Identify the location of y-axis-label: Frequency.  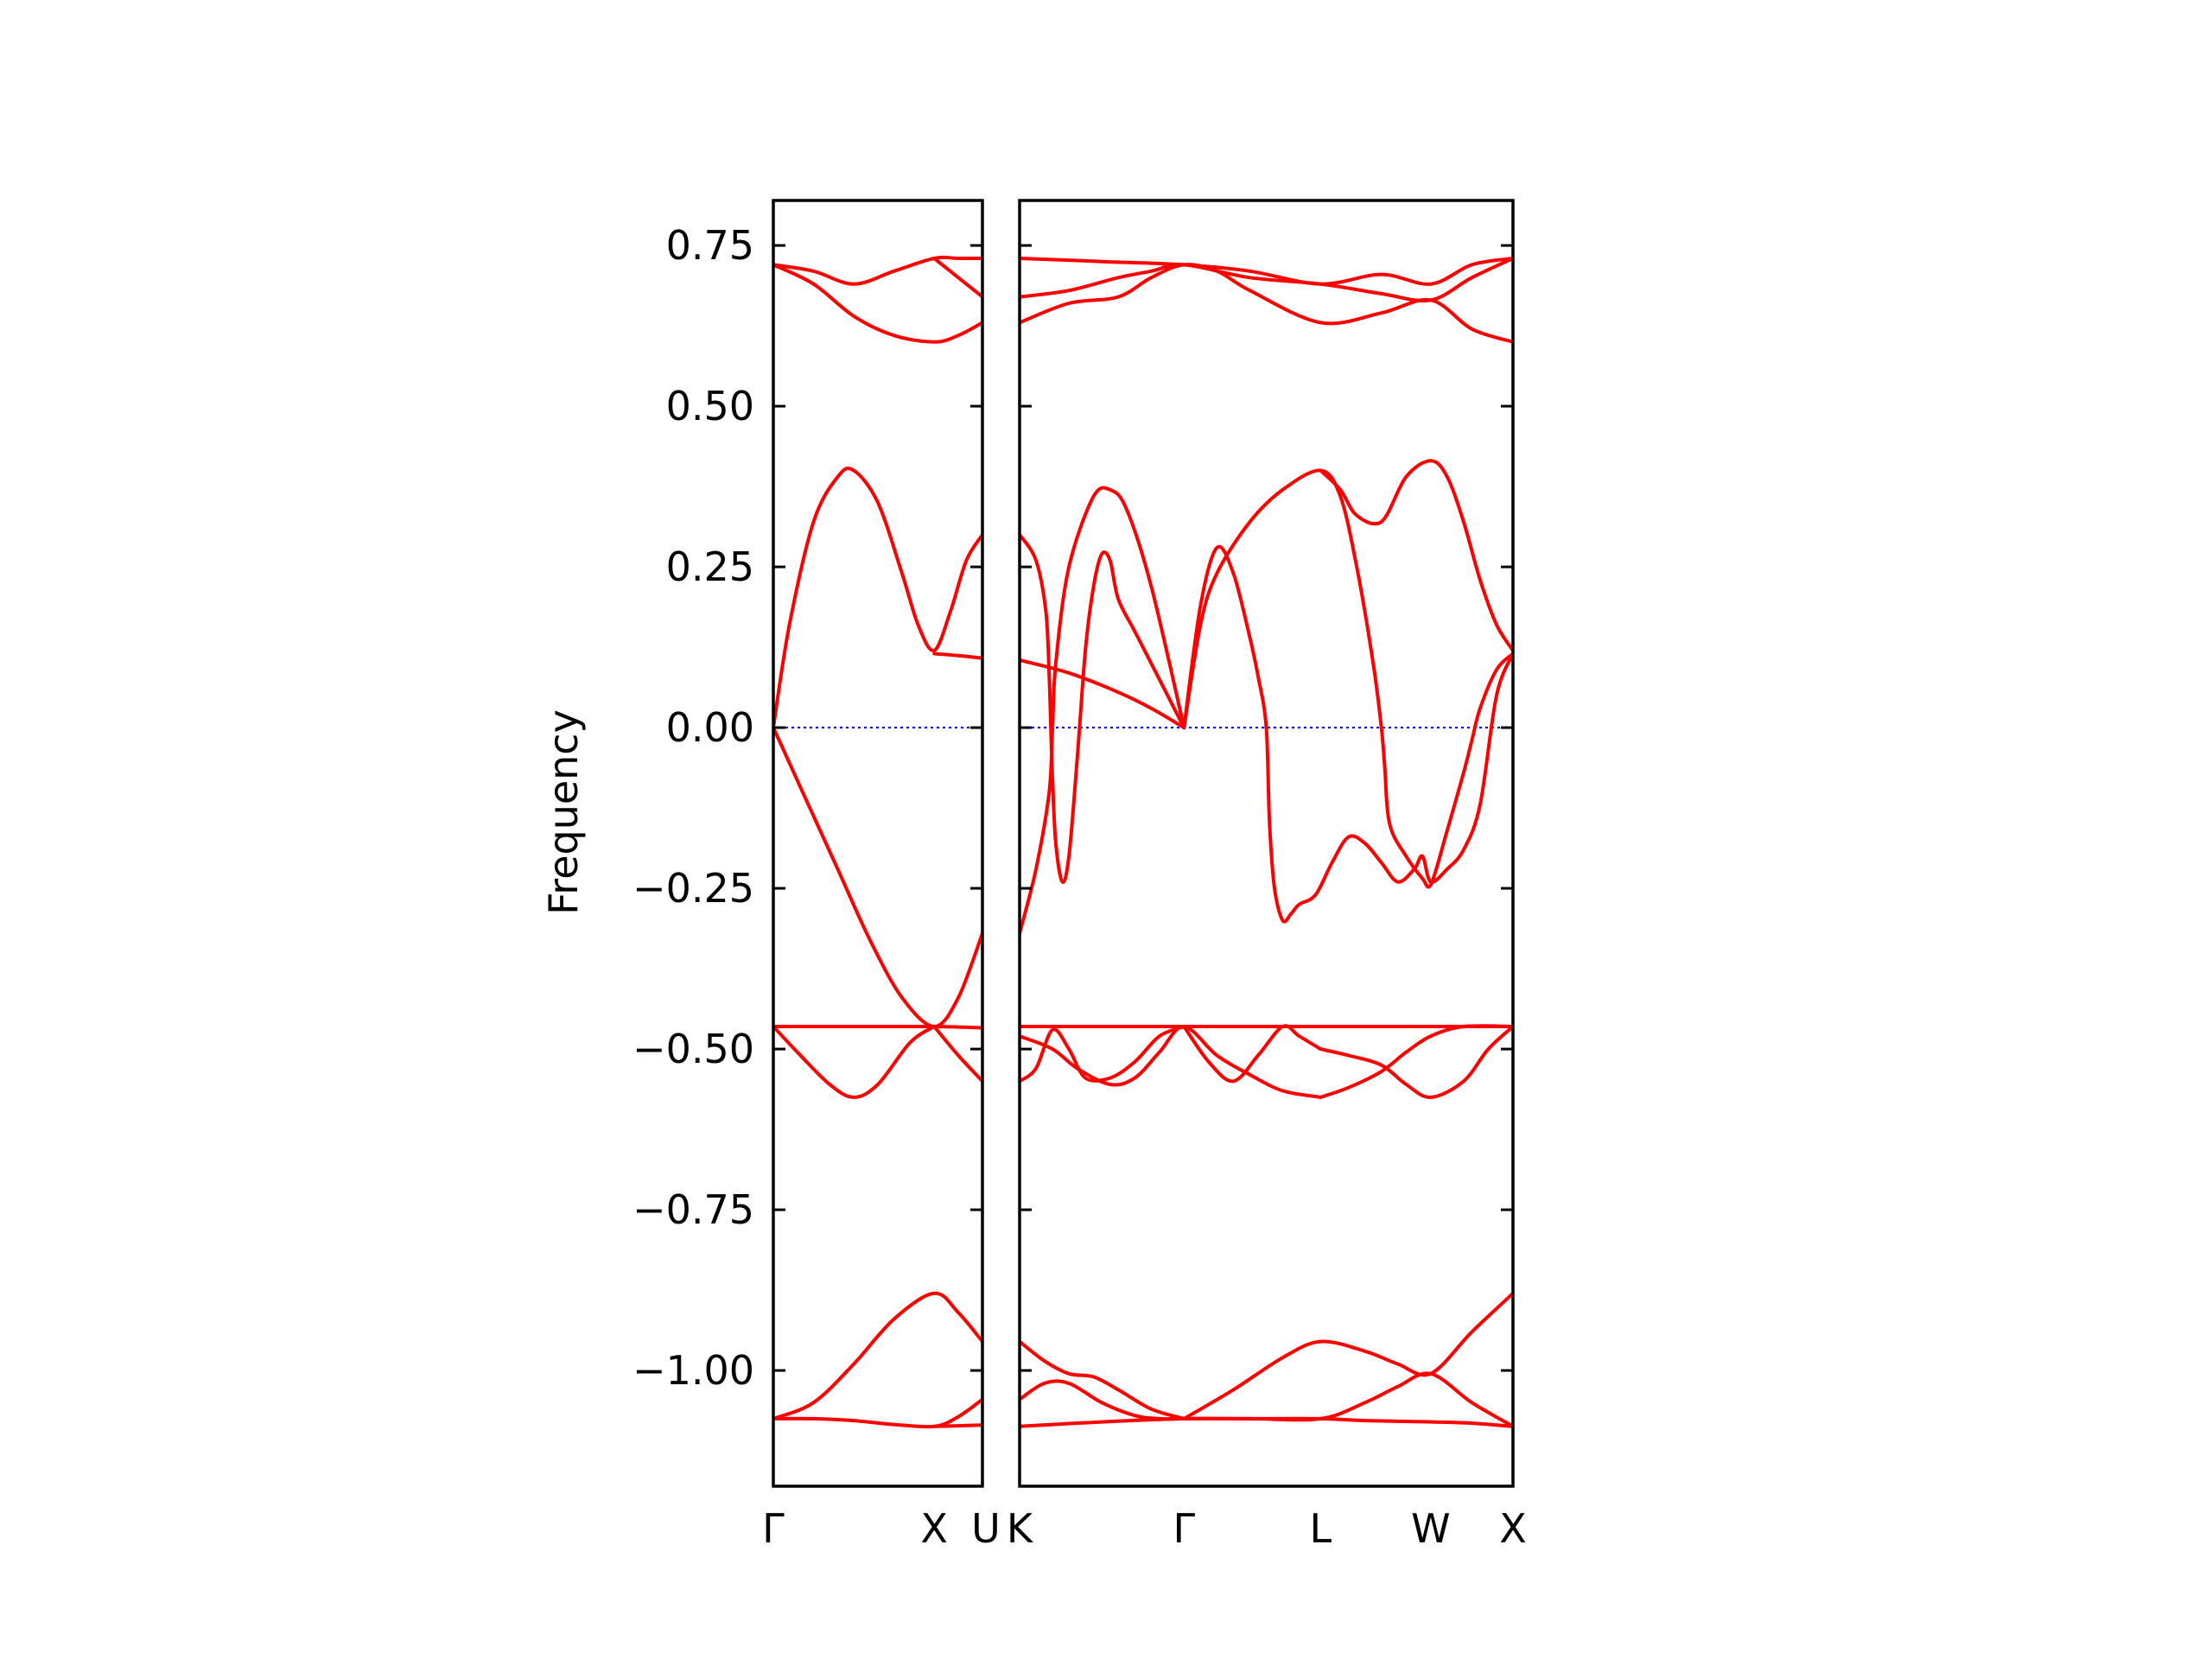
(563, 812).